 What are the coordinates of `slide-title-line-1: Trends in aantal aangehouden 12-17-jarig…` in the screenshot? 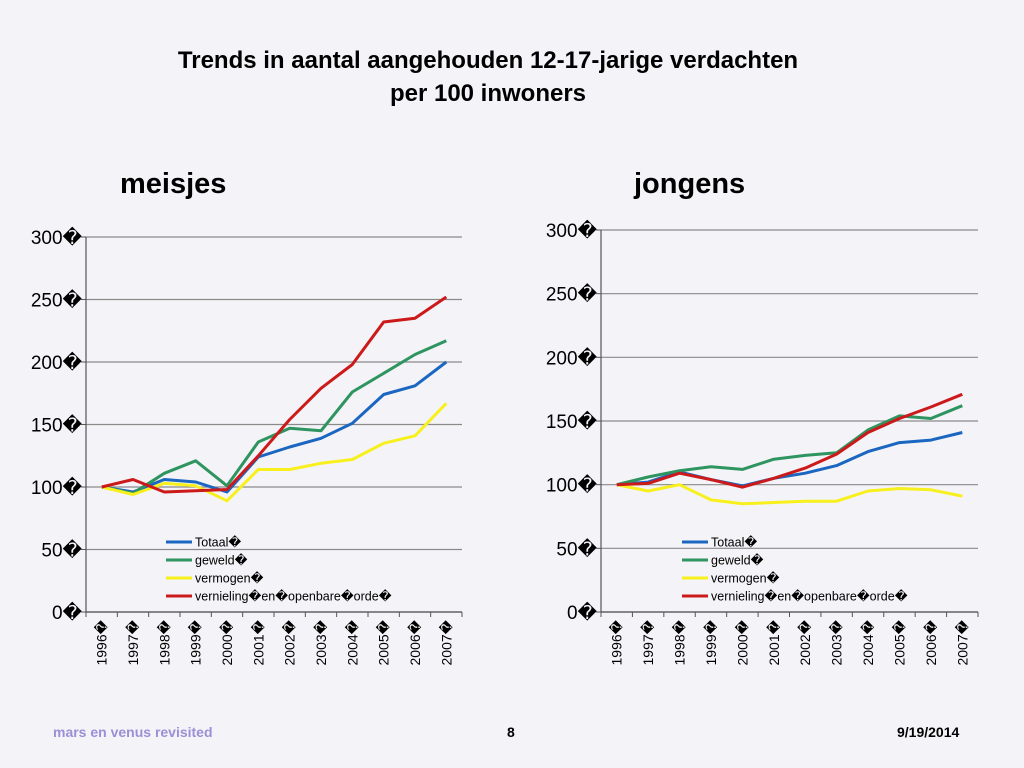 It's located at (488, 60).